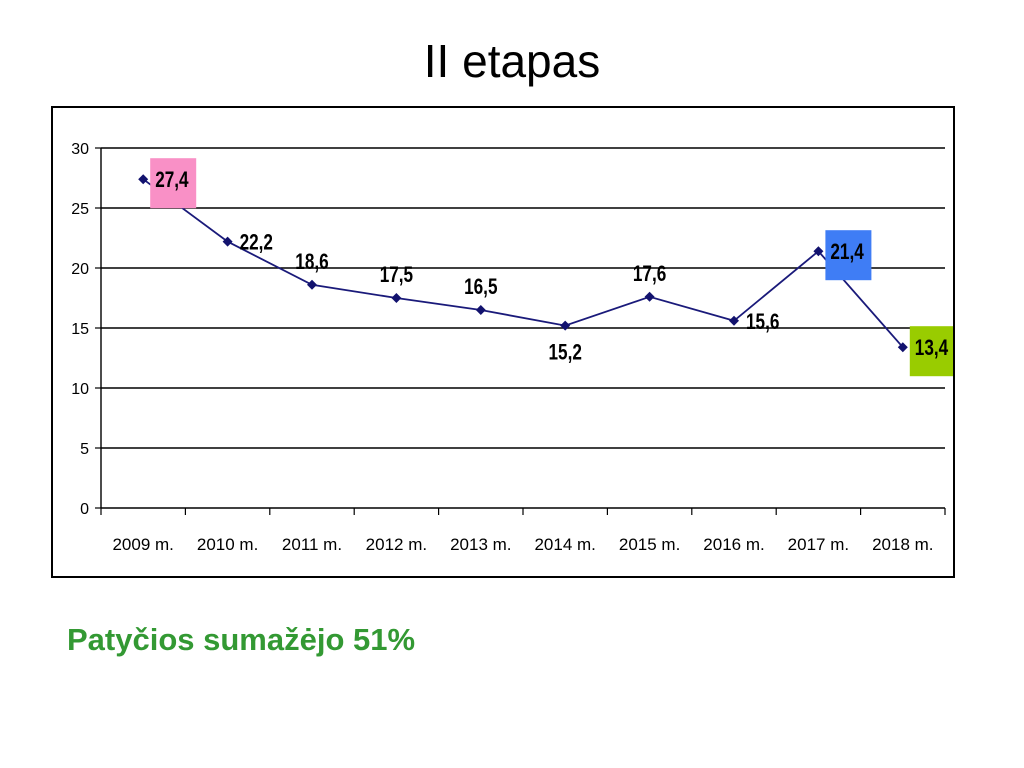 This screenshot has width=1024, height=768. I want to click on x-tick-label: 2013 m., so click(480, 544).